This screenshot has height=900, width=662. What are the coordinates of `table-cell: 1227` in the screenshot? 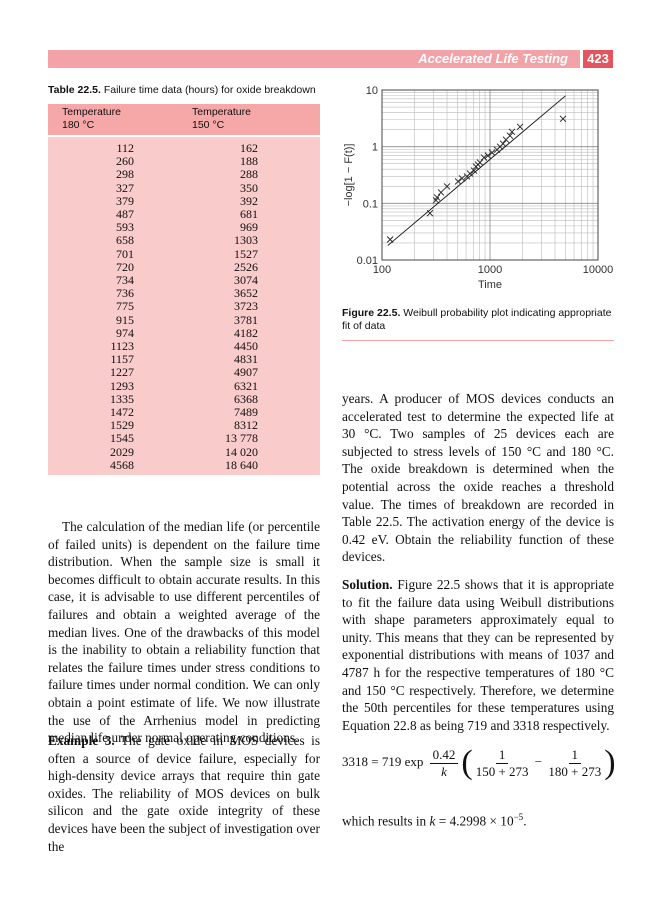 It's located at (122, 372).